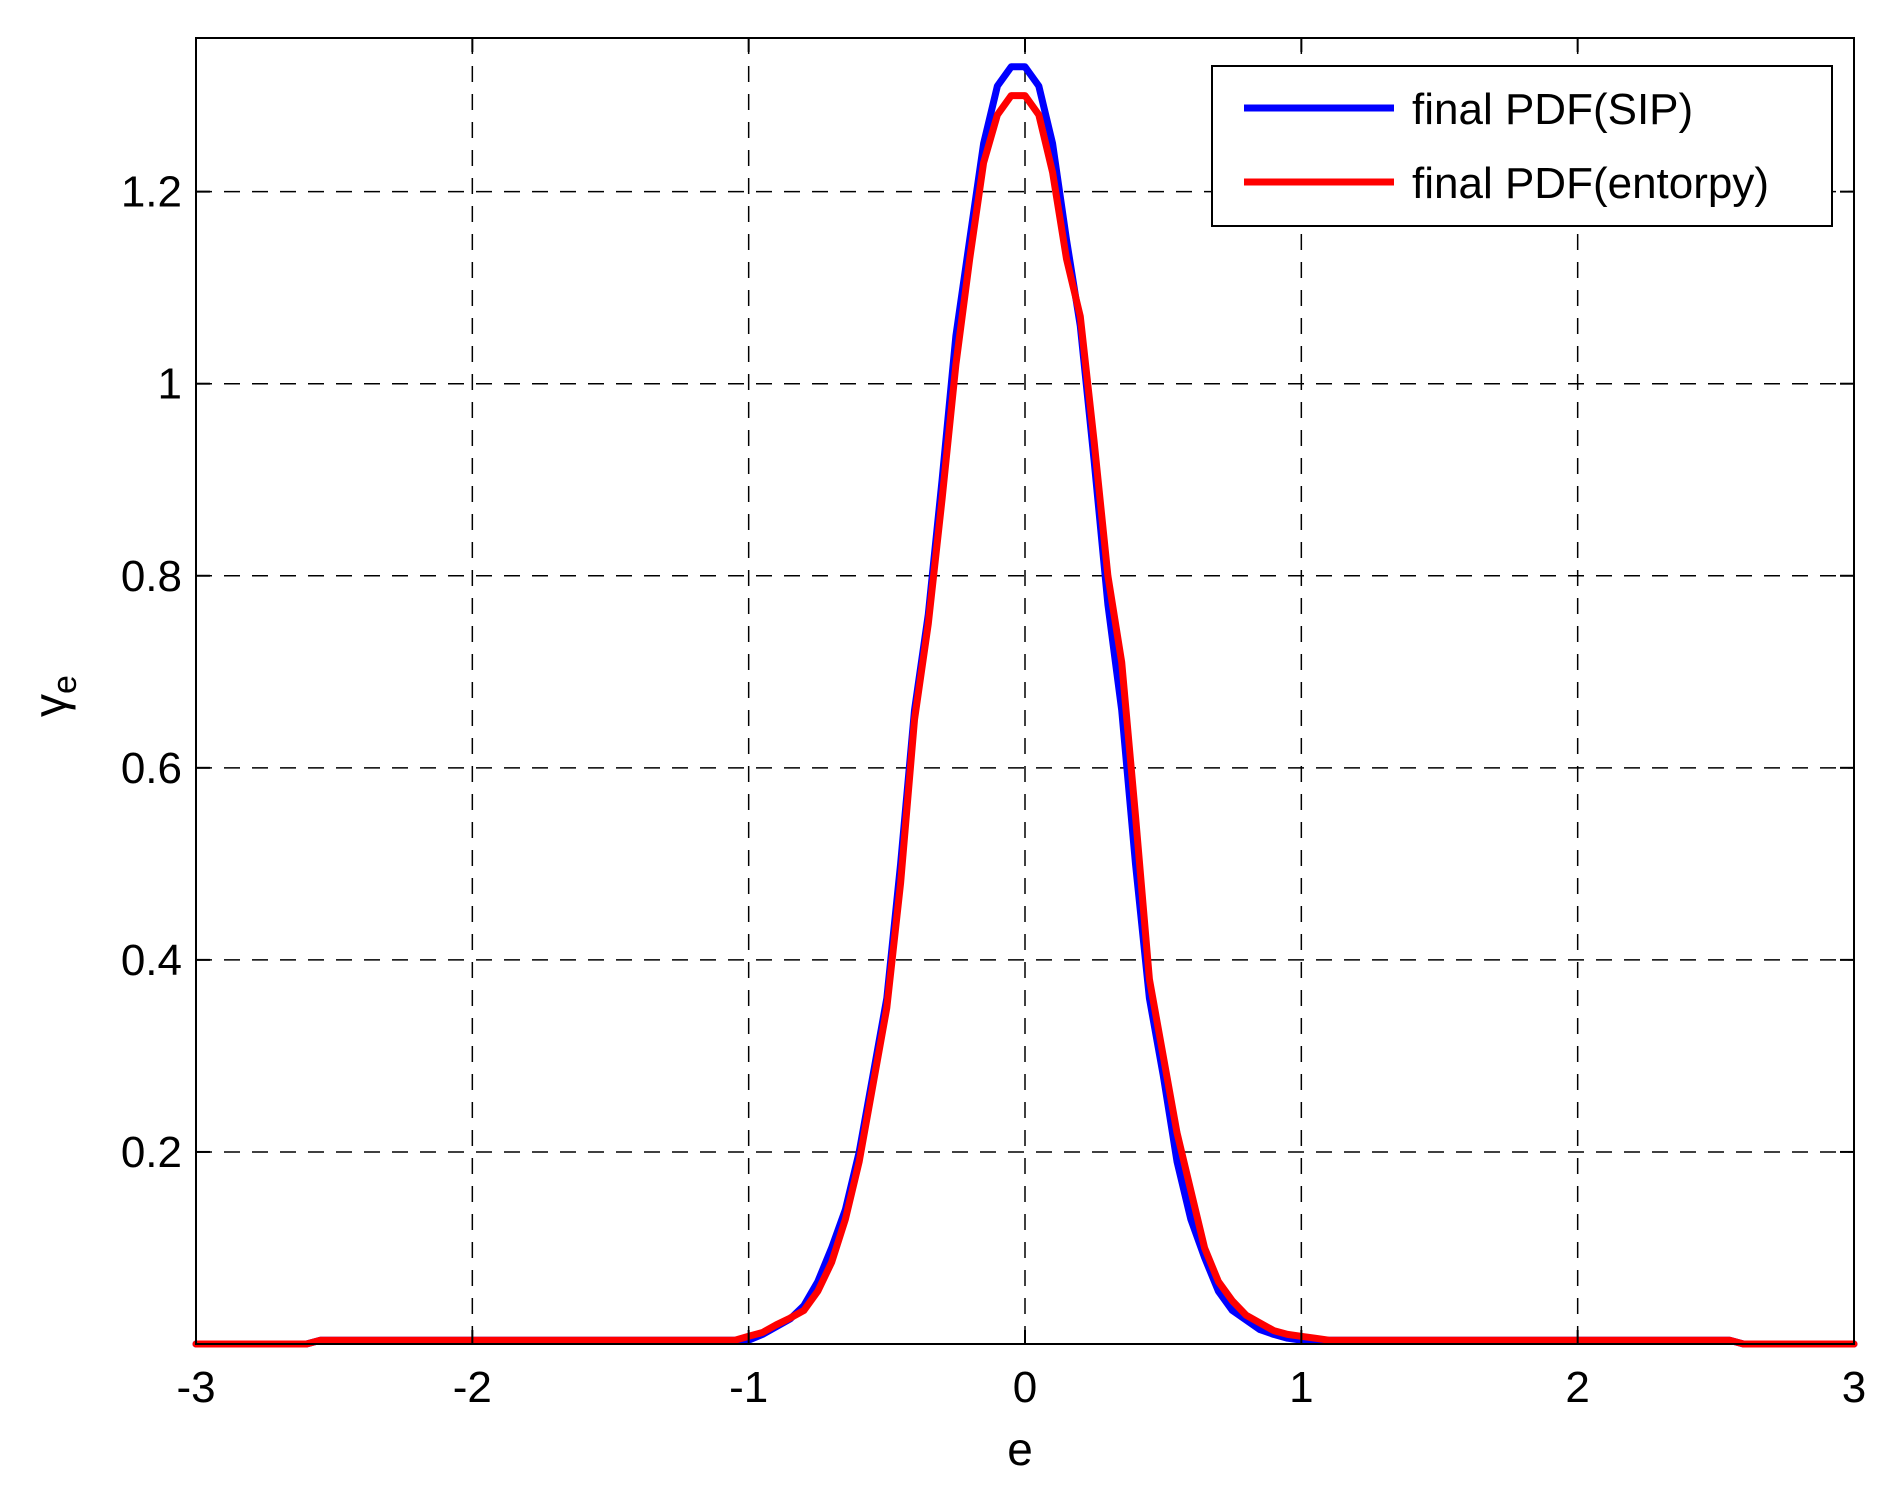 Image resolution: width=1892 pixels, height=1489 pixels. I want to click on x-tick-label-0: -3, so click(195, 1387).